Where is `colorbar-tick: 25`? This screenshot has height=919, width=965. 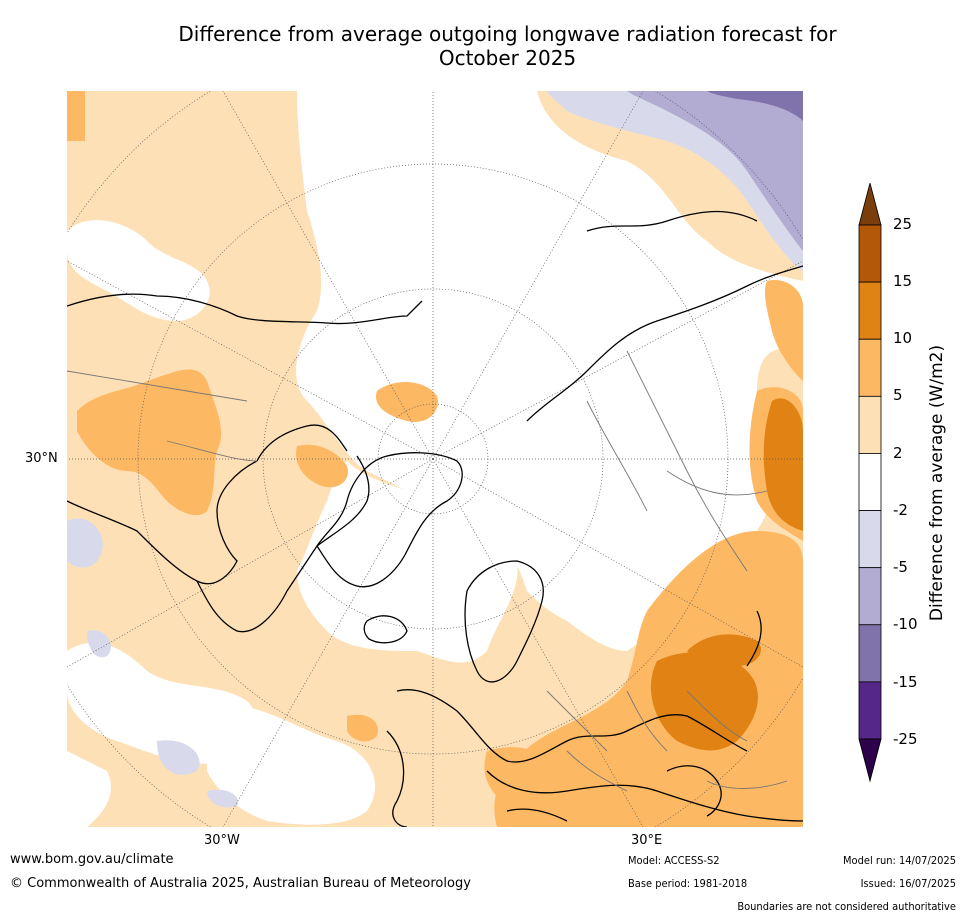
colorbar-tick: 25 is located at coordinates (903, 224).